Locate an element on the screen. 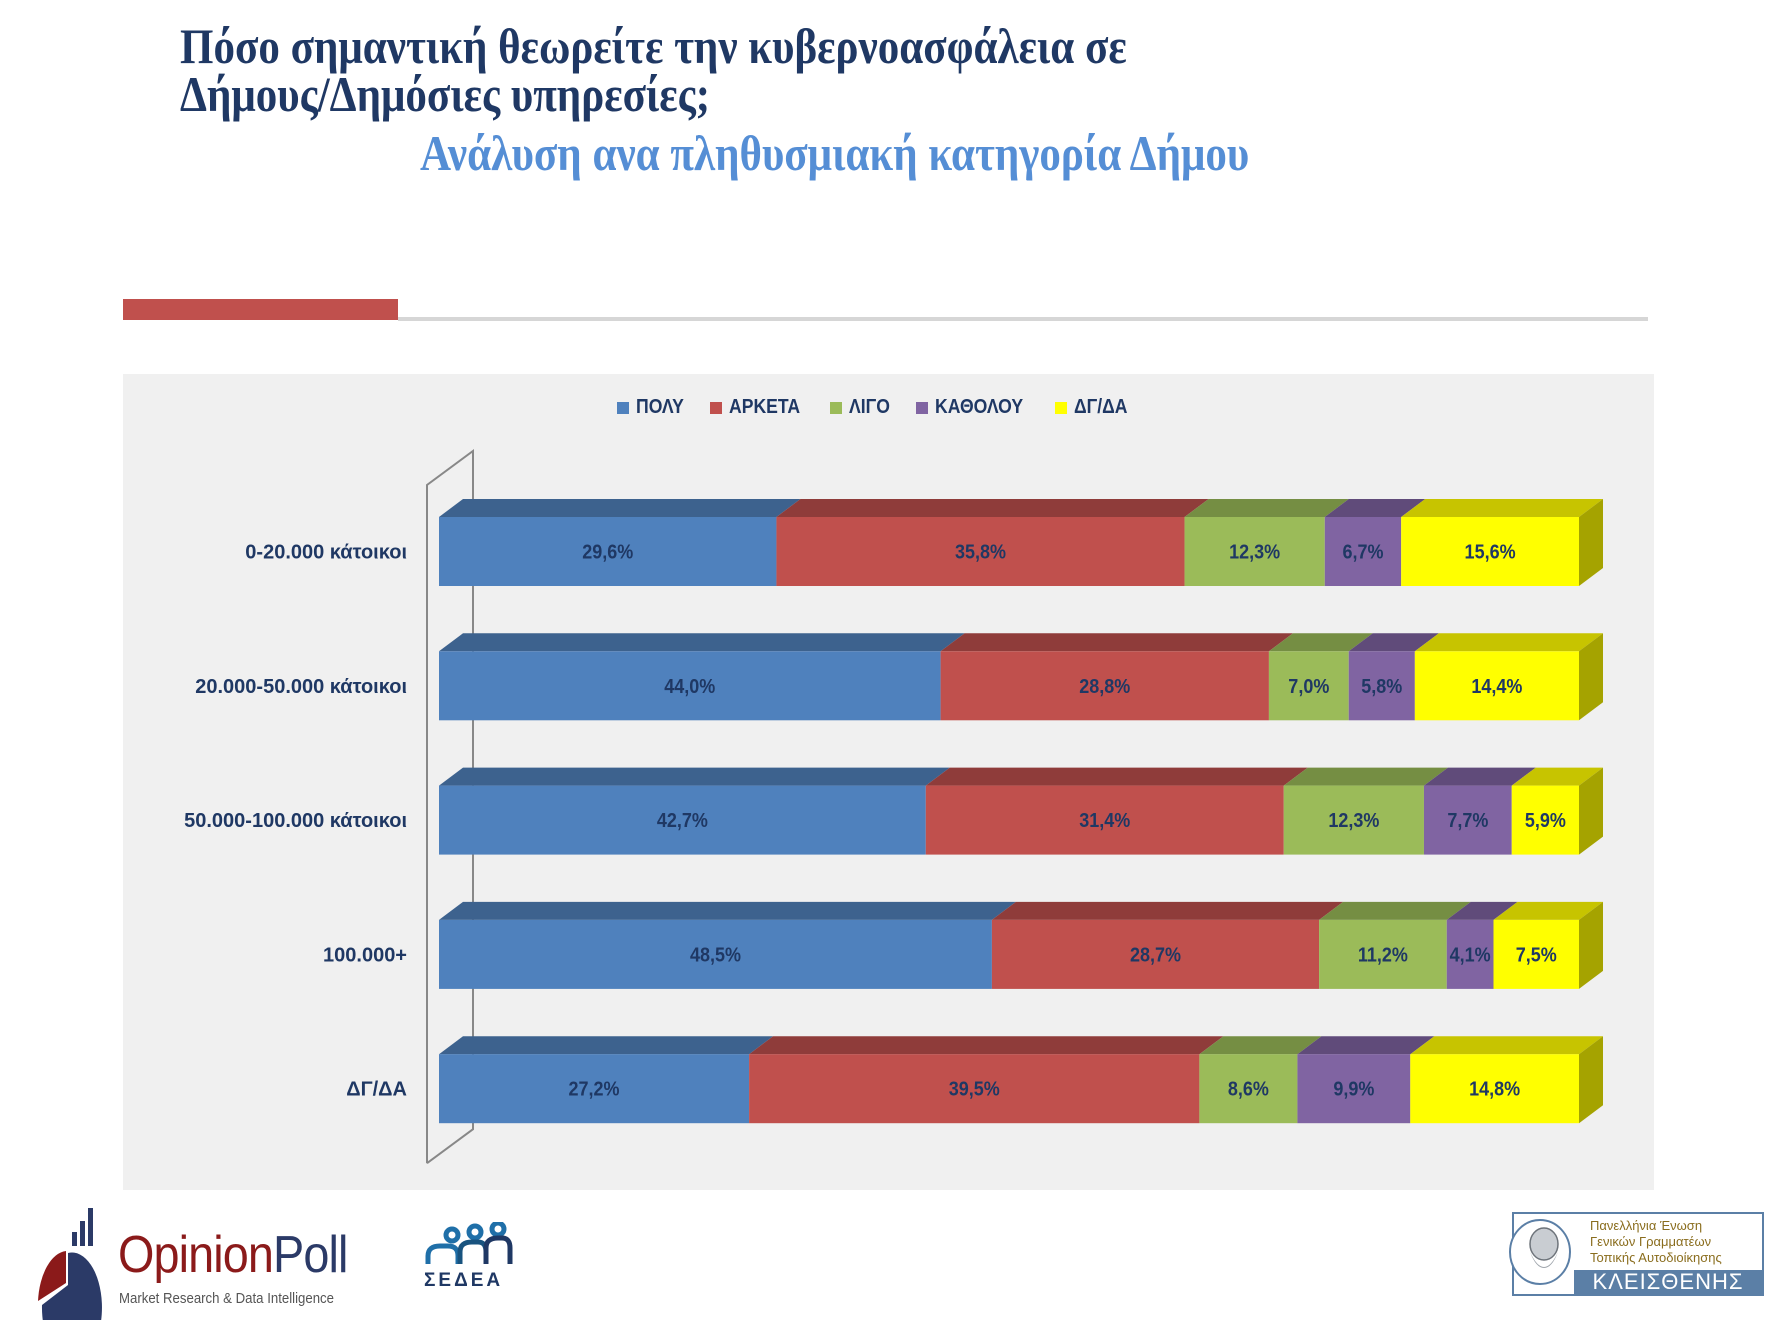  data-label: 4,1% is located at coordinates (1470, 956).